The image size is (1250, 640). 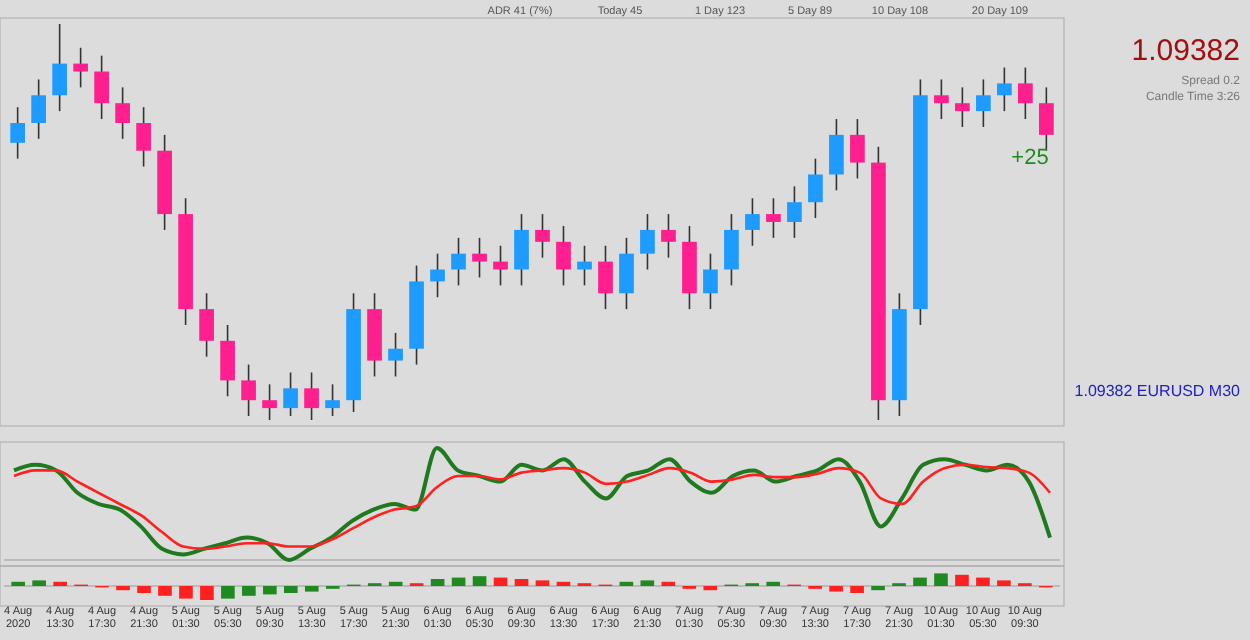 What do you see at coordinates (1185, 51) in the screenshot?
I see `text: 1.09382` at bounding box center [1185, 51].